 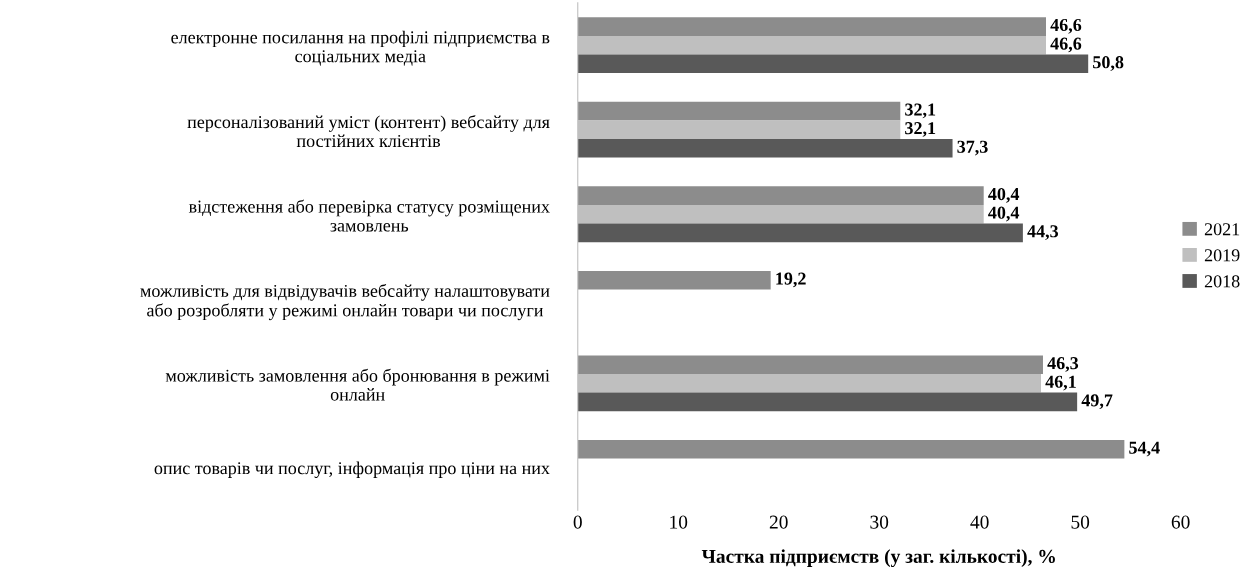 What do you see at coordinates (1144, 449) in the screenshot?
I see `data-label: 54,4` at bounding box center [1144, 449].